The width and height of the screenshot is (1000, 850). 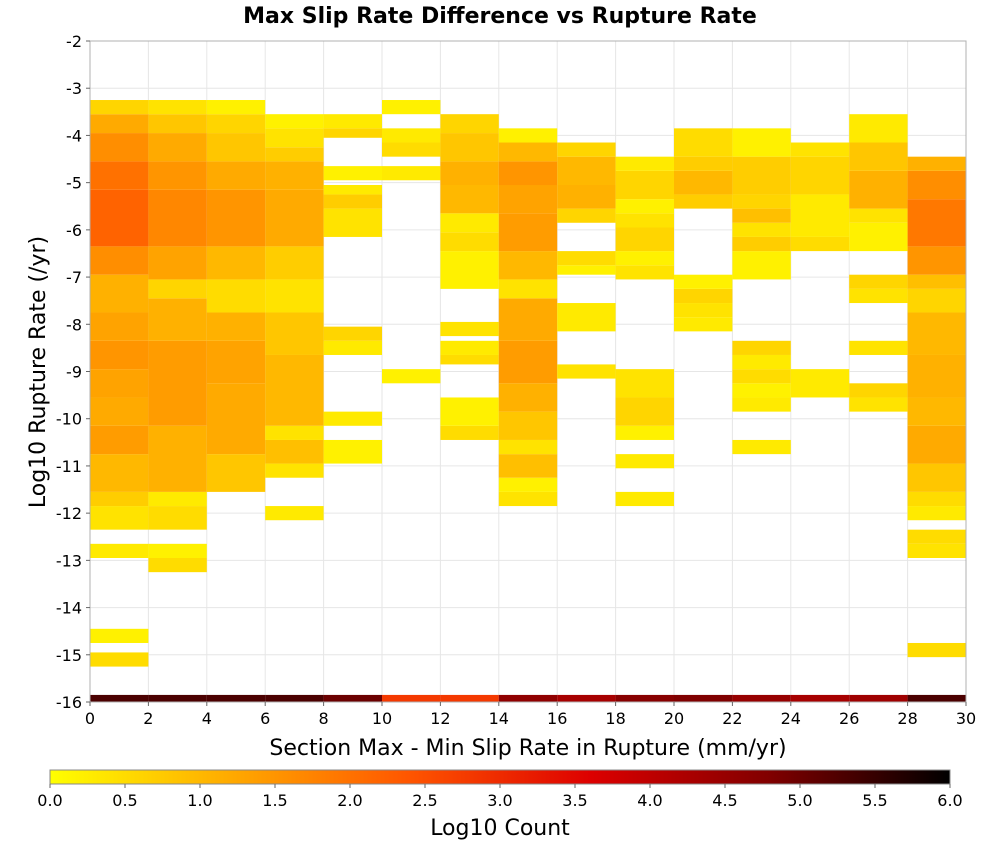 What do you see at coordinates (500, 828) in the screenshot?
I see `colorbar-label: Log10 Count` at bounding box center [500, 828].